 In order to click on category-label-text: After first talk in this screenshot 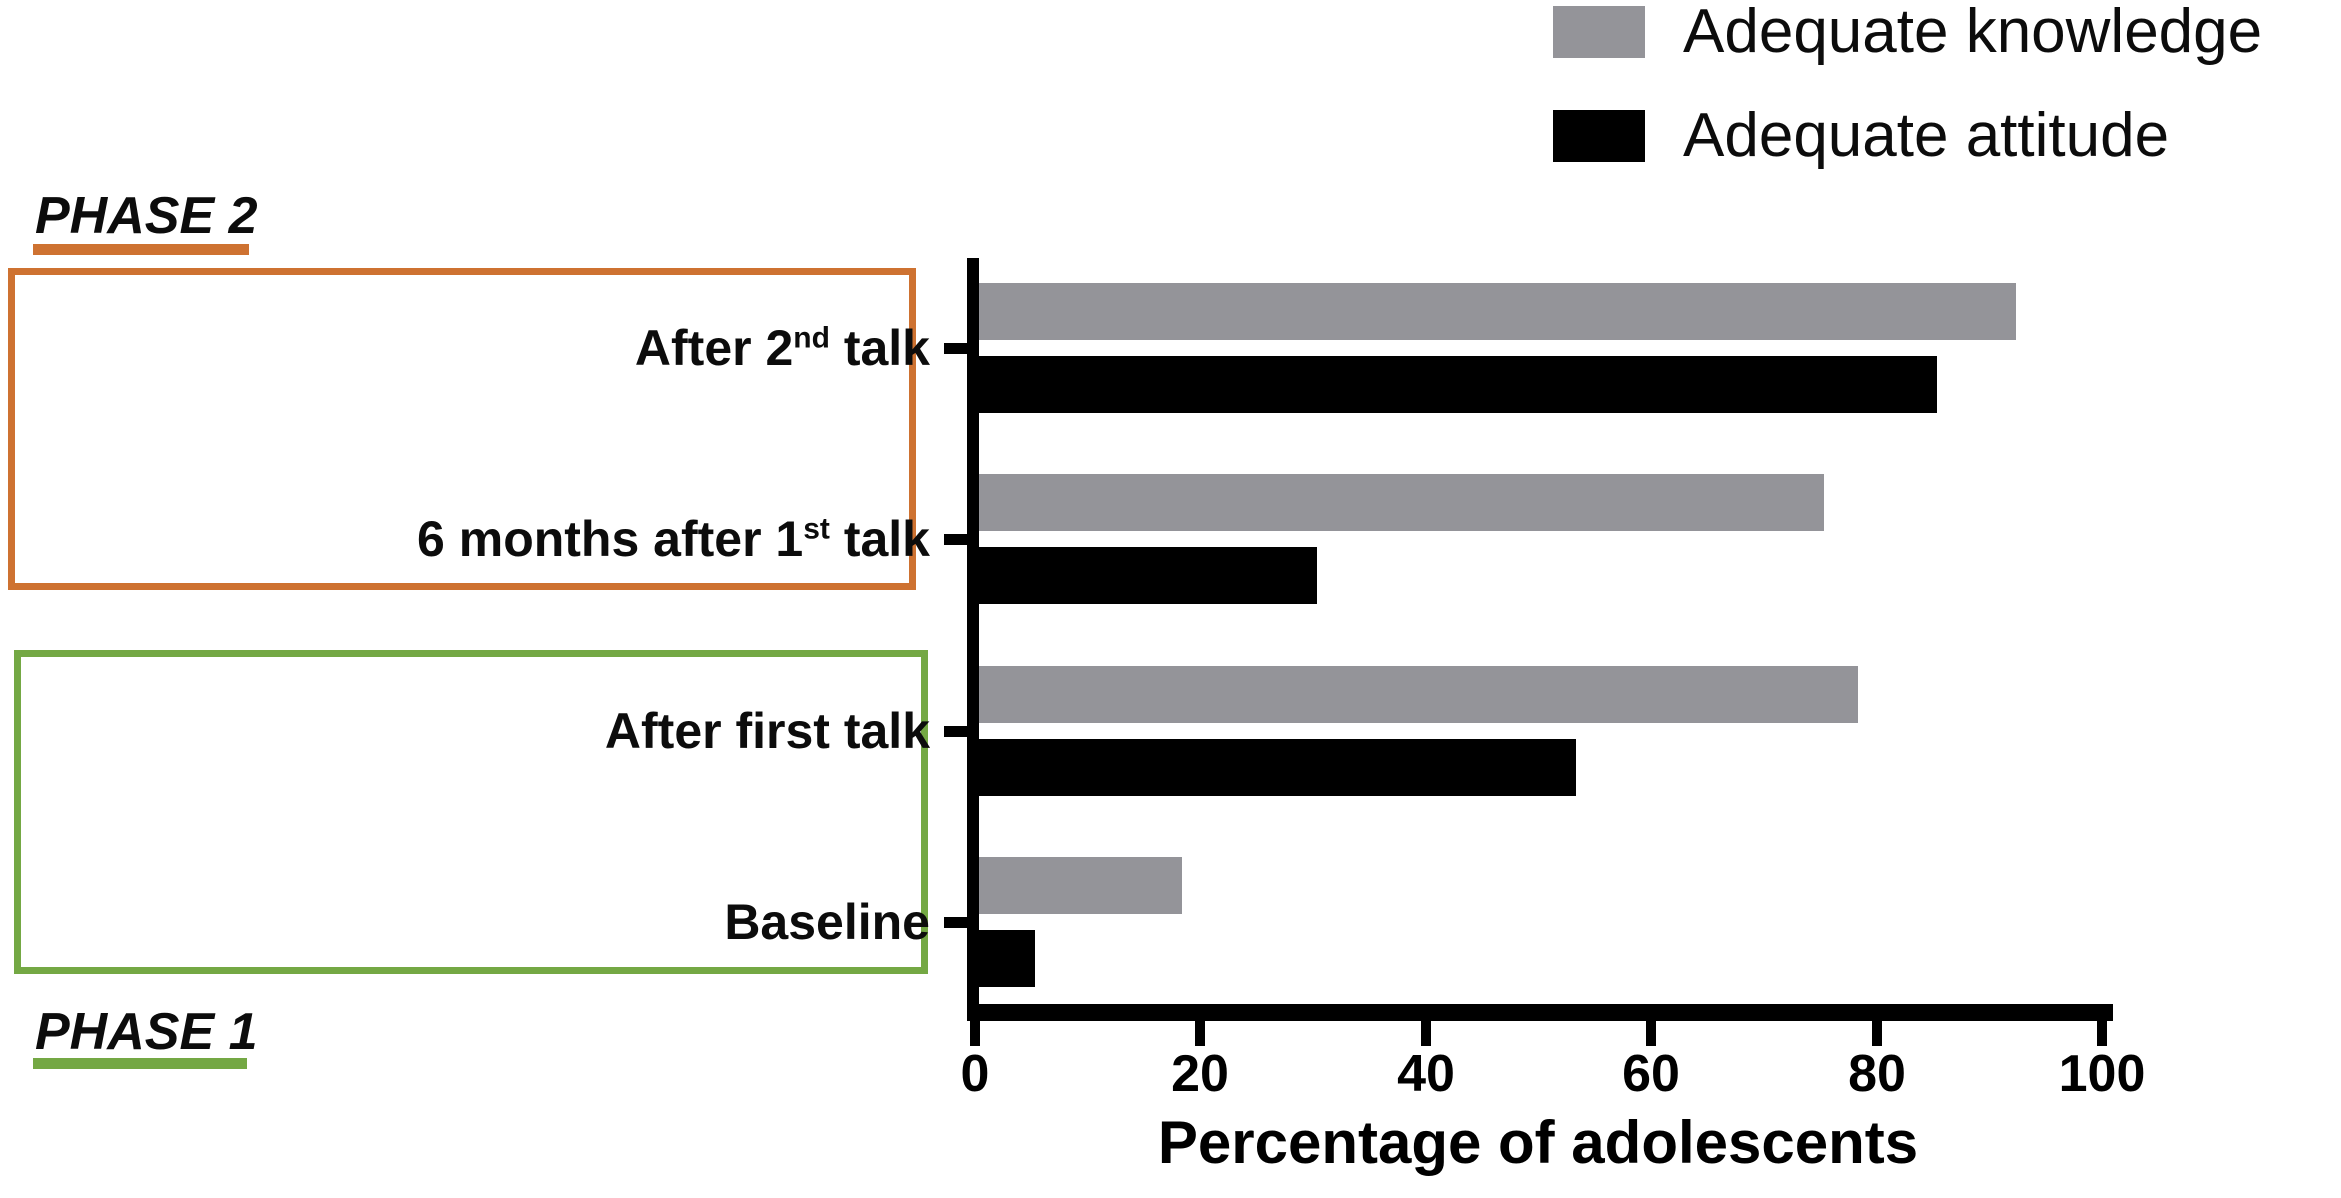, I will do `click(767, 730)`.